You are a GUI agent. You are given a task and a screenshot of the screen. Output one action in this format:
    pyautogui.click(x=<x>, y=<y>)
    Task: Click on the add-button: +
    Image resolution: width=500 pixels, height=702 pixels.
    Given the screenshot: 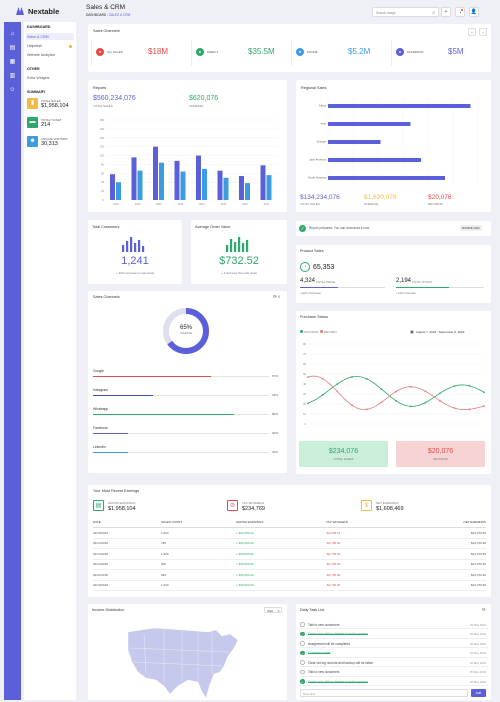 What is the action you would take?
    pyautogui.click(x=446, y=12)
    